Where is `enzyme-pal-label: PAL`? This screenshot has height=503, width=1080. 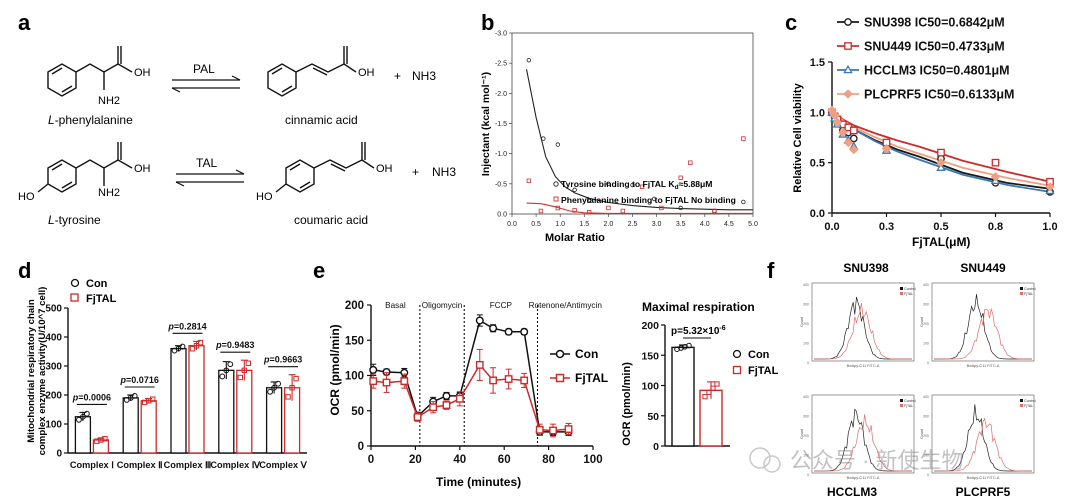 enzyme-pal-label: PAL is located at coordinates (204, 69).